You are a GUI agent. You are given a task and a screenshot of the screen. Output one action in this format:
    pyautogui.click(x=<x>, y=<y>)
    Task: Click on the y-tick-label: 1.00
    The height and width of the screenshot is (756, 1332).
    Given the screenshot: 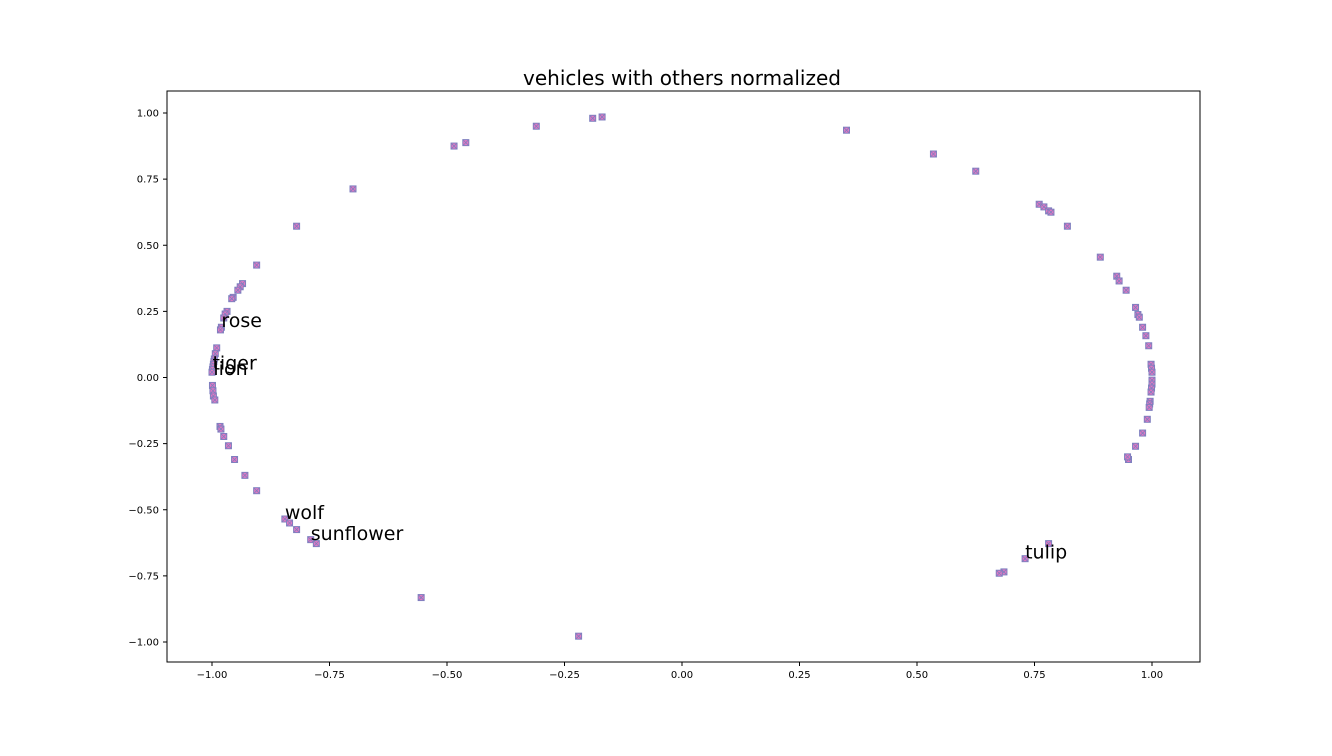 What is the action you would take?
    pyautogui.click(x=148, y=114)
    